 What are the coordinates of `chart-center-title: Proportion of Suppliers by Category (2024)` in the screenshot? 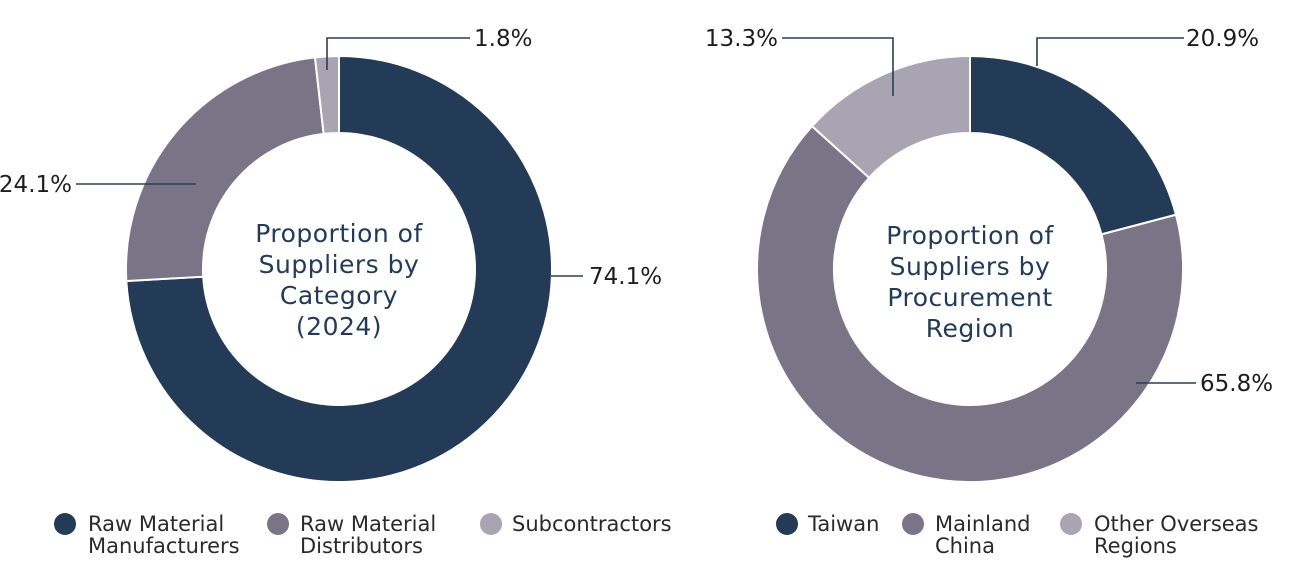 It's located at (339, 280).